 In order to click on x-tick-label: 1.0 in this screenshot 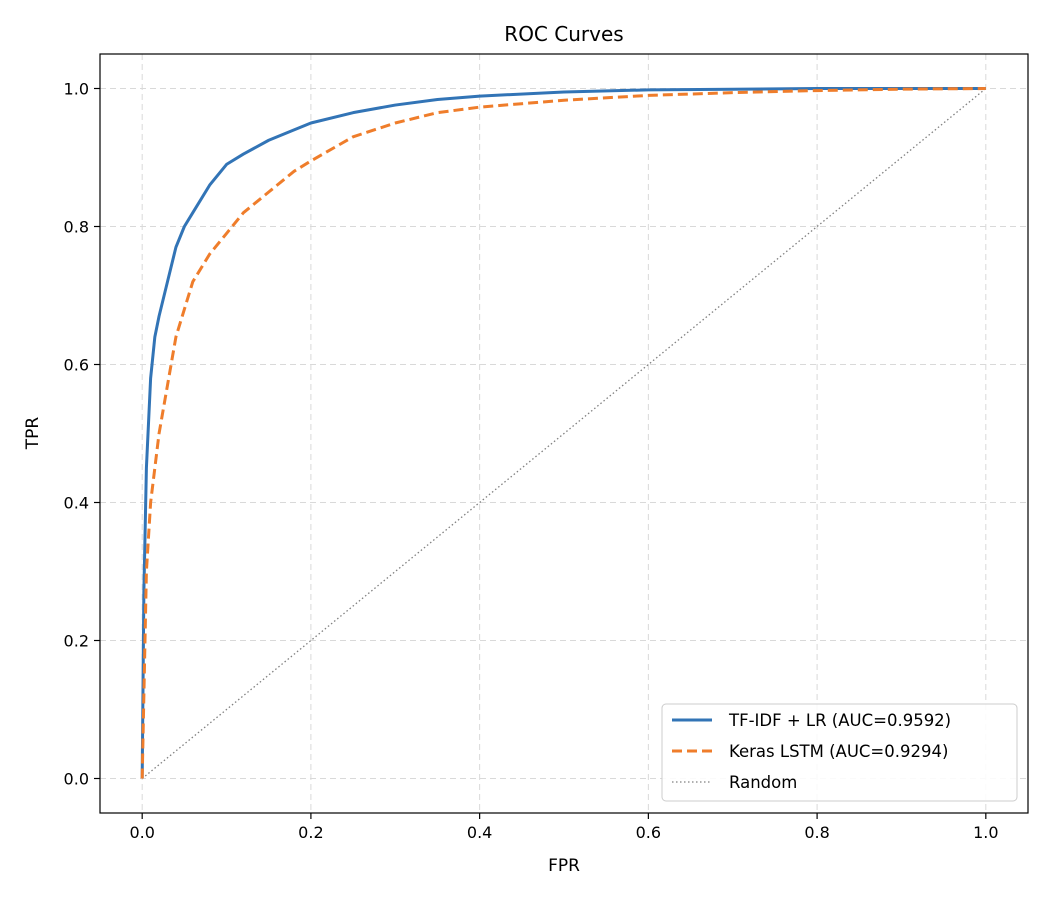, I will do `click(985, 832)`.